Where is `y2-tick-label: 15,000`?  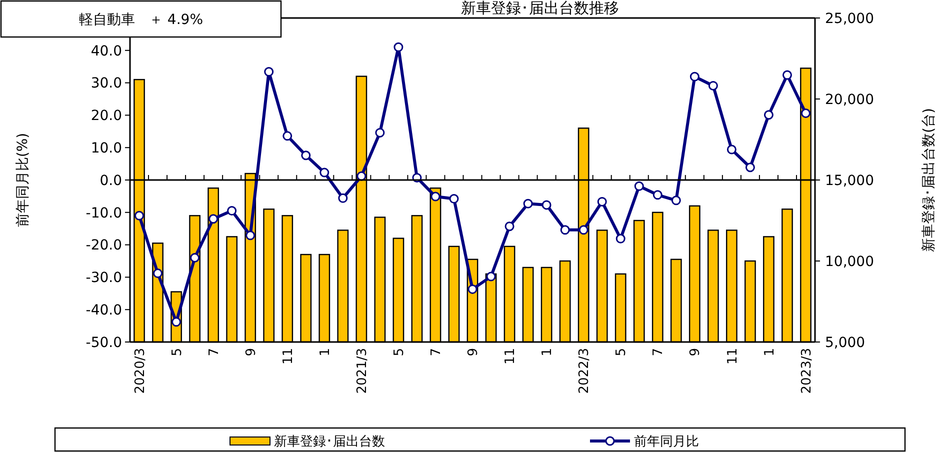 y2-tick-label: 15,000 is located at coordinates (849, 180).